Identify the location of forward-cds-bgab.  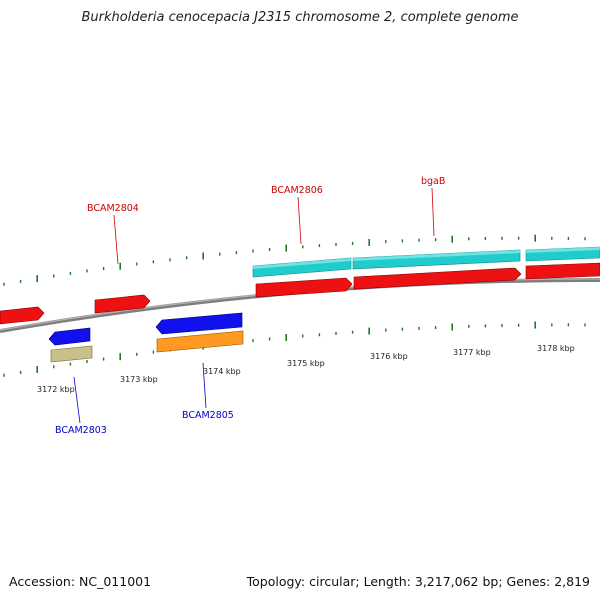
(437, 278).